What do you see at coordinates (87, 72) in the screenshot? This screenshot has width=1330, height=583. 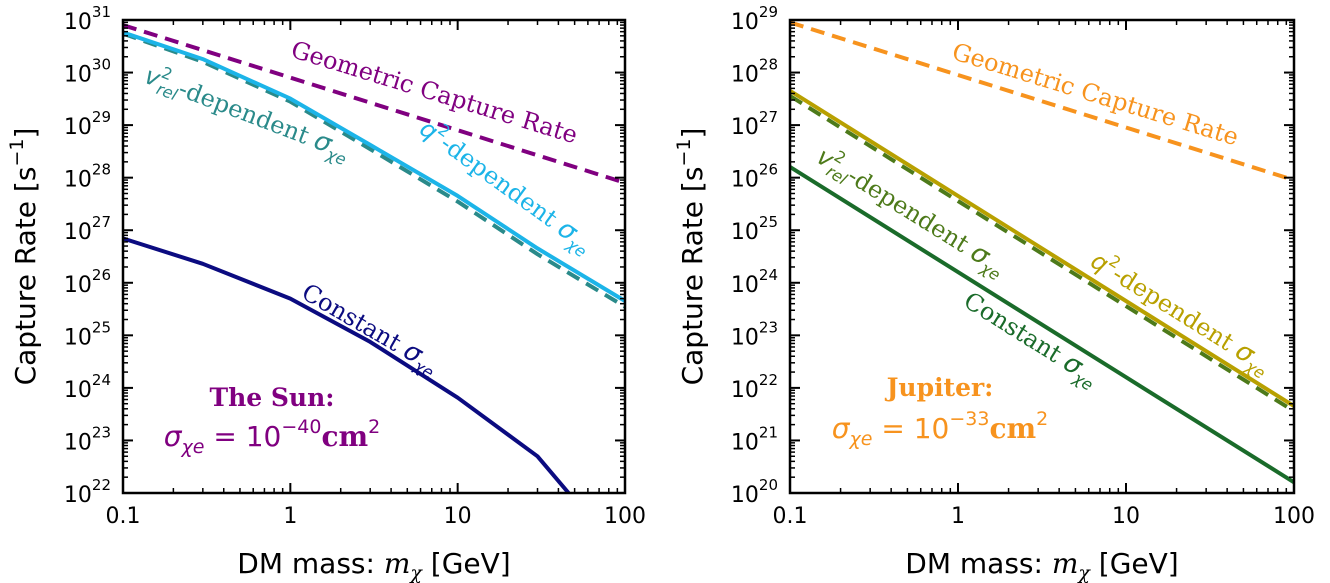 I see `y-tick-label: 1030` at bounding box center [87, 72].